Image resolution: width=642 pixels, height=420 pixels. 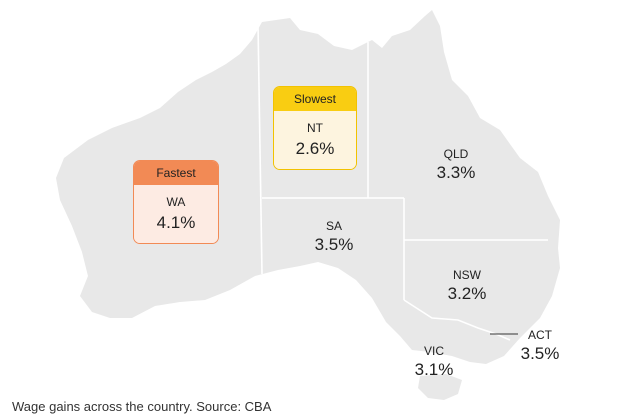 I want to click on label-qld: QLD 3.3%, so click(x=456, y=165).